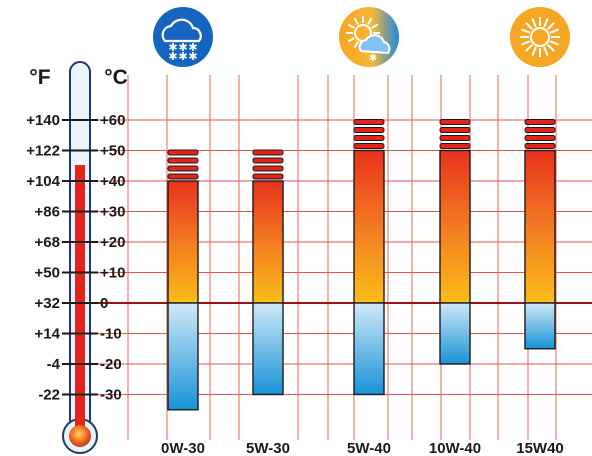  What do you see at coordinates (111, 395) in the screenshot?
I see `celsius-tick-label: -30` at bounding box center [111, 395].